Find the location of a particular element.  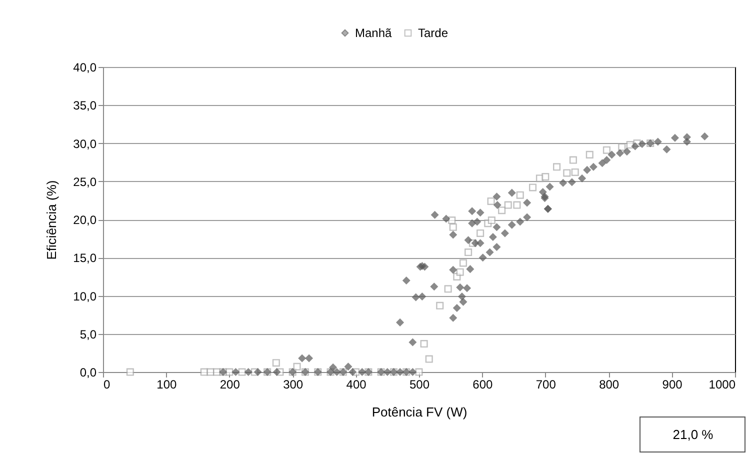

x-tick-label: 1000 is located at coordinates (722, 385).